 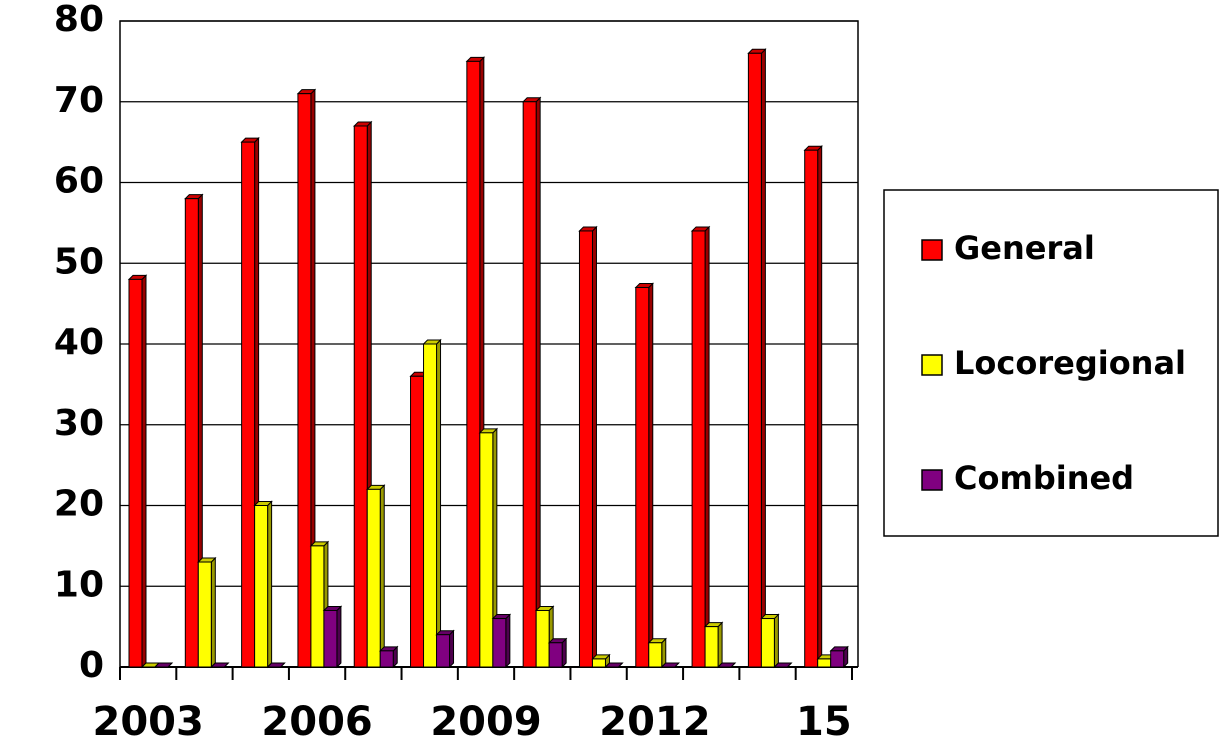 I want to click on x-tick-label: 2006, so click(x=316, y=722).